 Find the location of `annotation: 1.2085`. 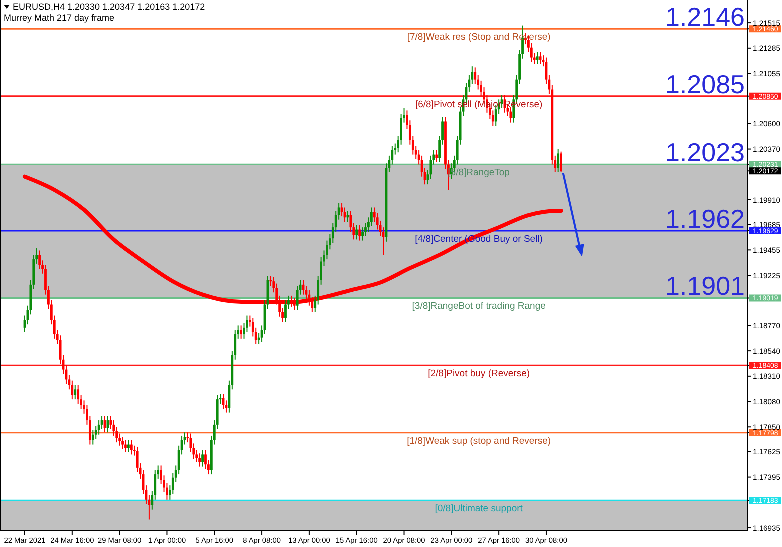

annotation: 1.2085 is located at coordinates (705, 84).